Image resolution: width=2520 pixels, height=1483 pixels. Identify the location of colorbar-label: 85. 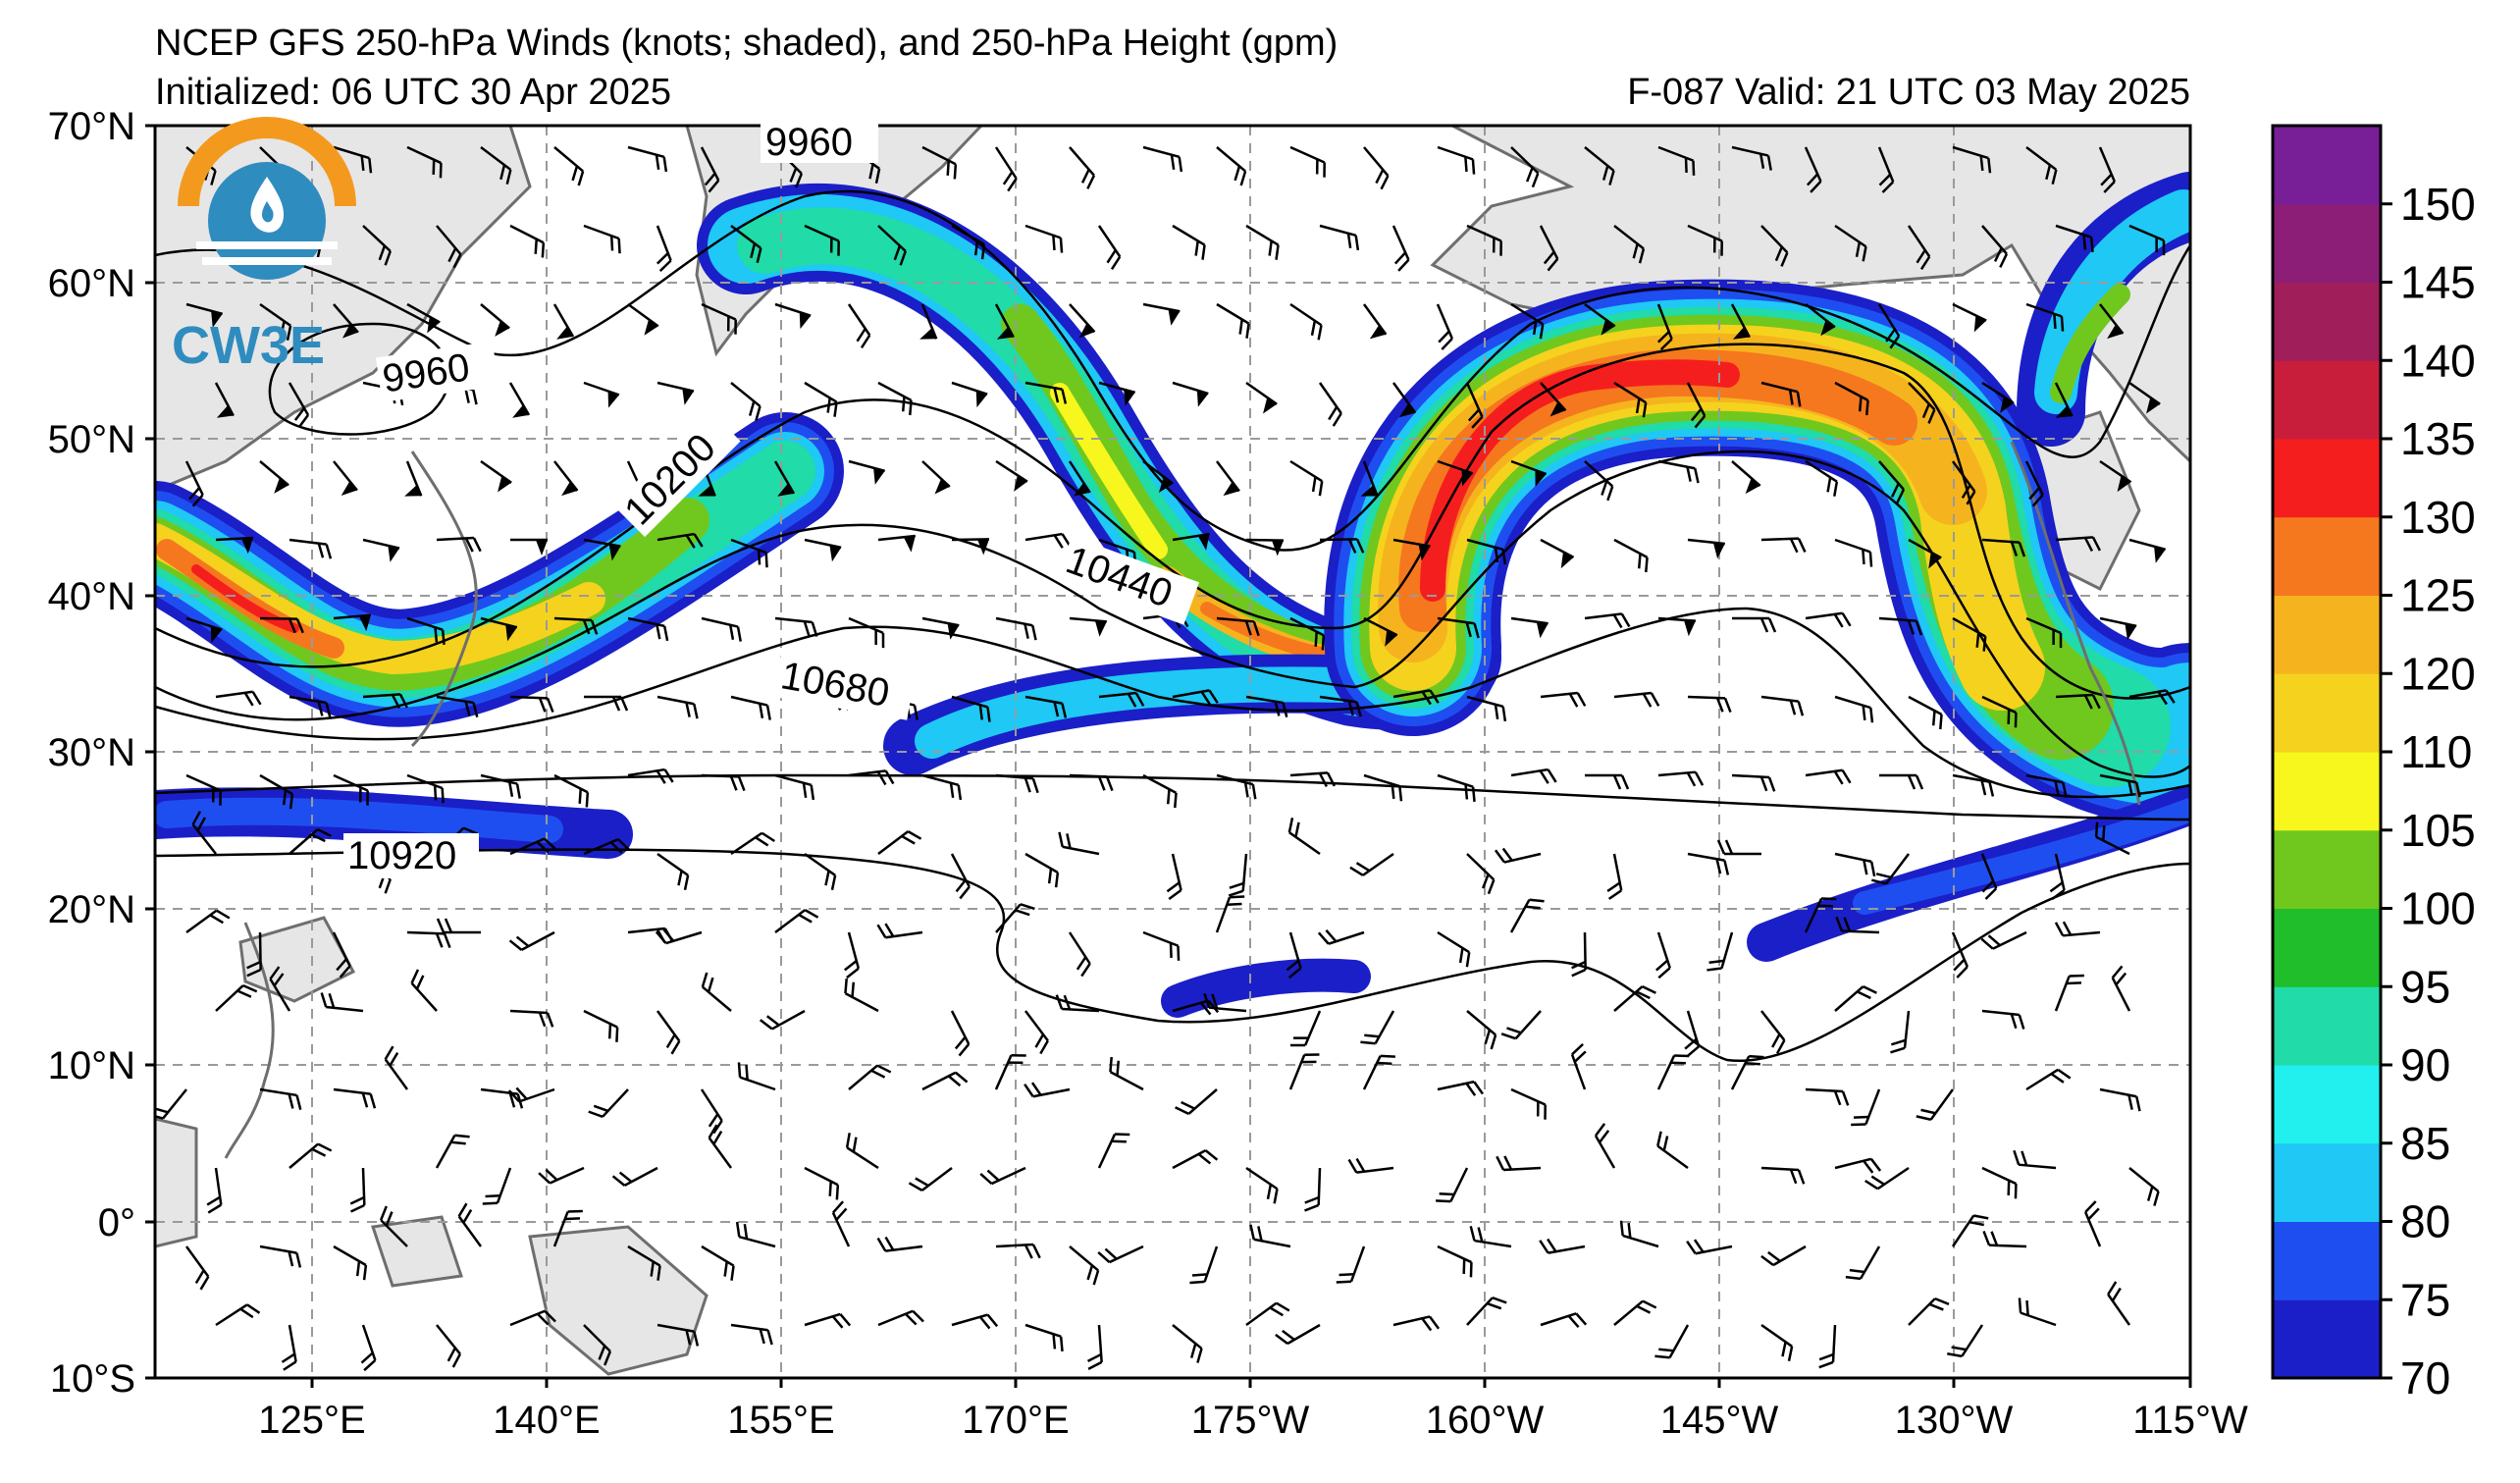
(2425, 1143).